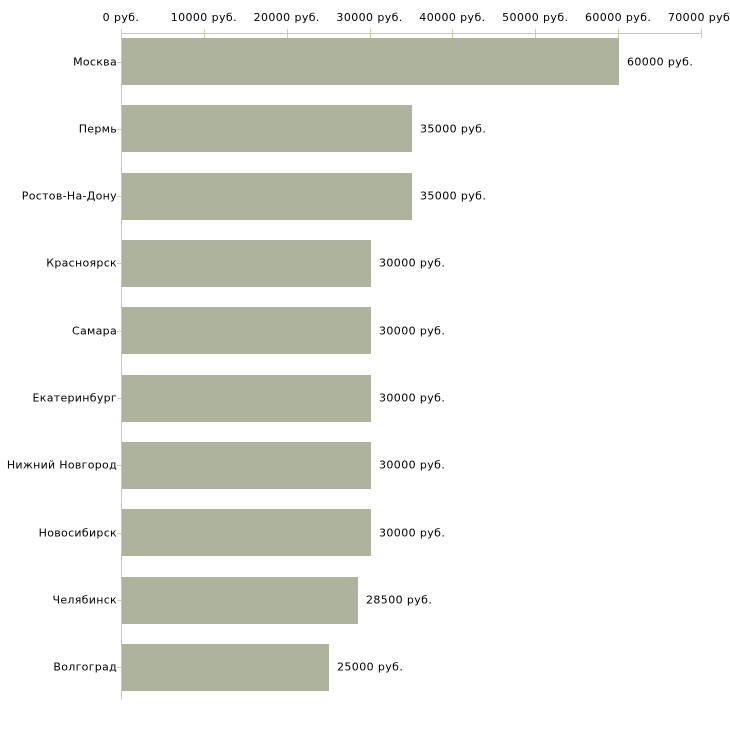 The image size is (730, 730). Describe the element at coordinates (535, 17) in the screenshot. I see `x-tick-label: 50000 руб.` at that location.